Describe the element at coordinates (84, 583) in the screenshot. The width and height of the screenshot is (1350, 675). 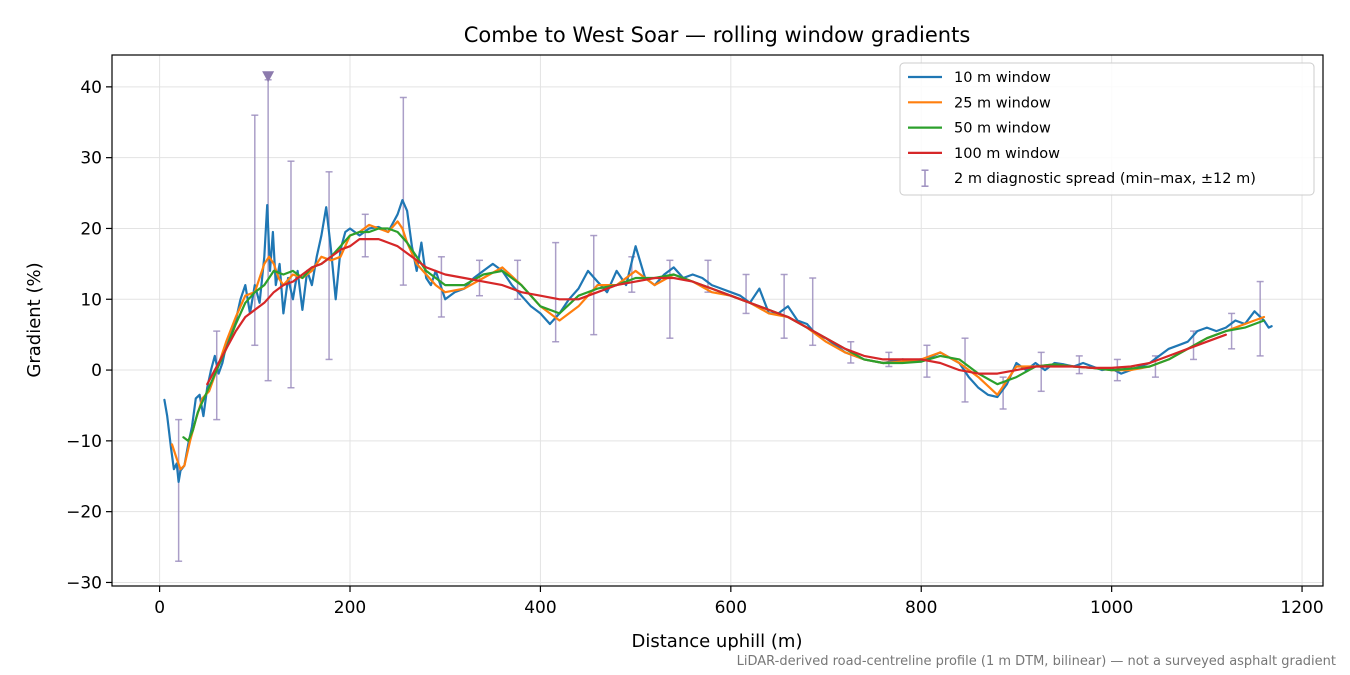
I see `y-tick-label: −30` at that location.